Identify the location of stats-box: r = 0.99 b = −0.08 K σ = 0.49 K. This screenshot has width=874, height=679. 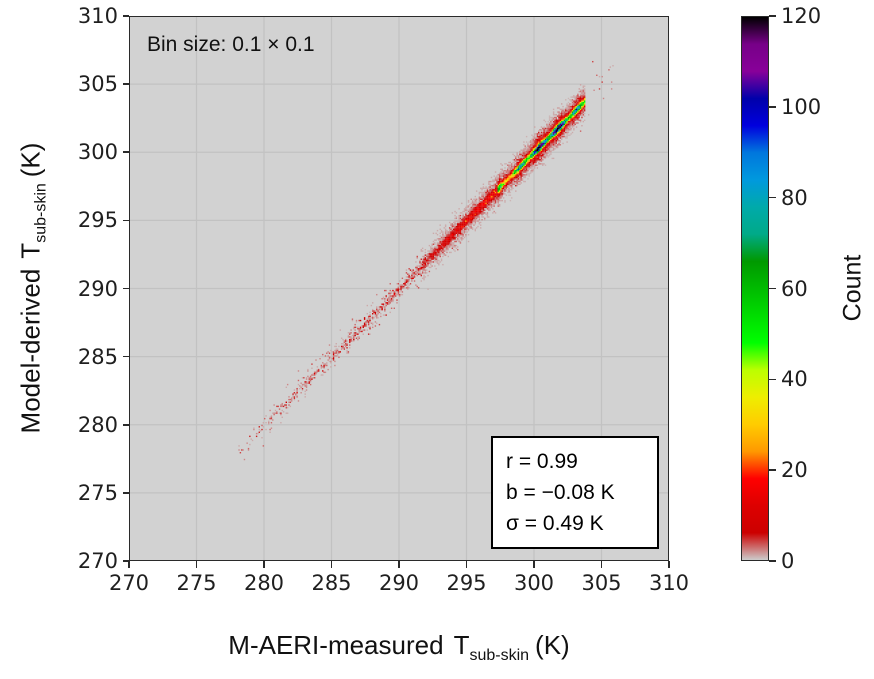
(575, 492).